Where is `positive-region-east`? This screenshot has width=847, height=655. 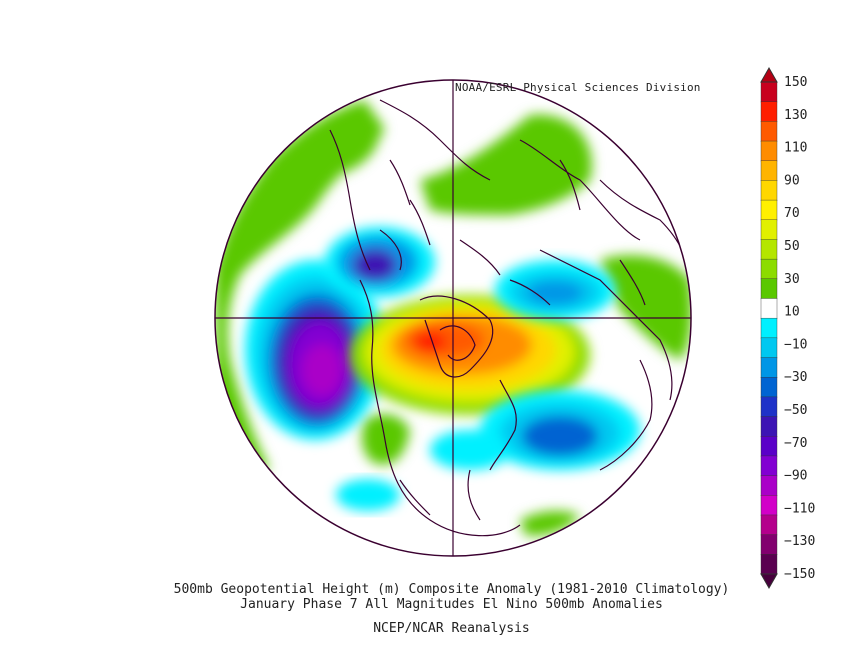
positive-region-east is located at coordinates (645, 307).